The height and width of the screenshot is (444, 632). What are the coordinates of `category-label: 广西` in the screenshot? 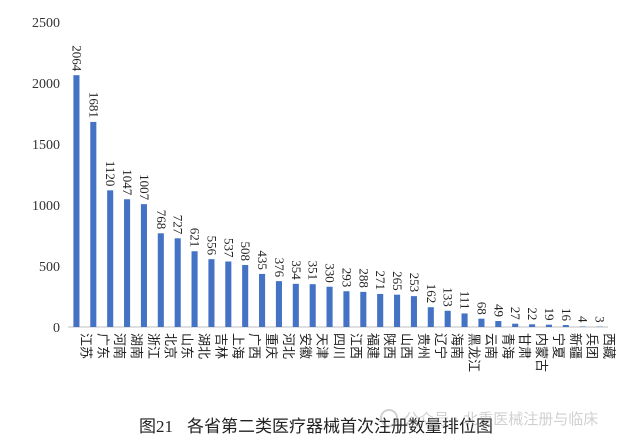 It's located at (254, 346).